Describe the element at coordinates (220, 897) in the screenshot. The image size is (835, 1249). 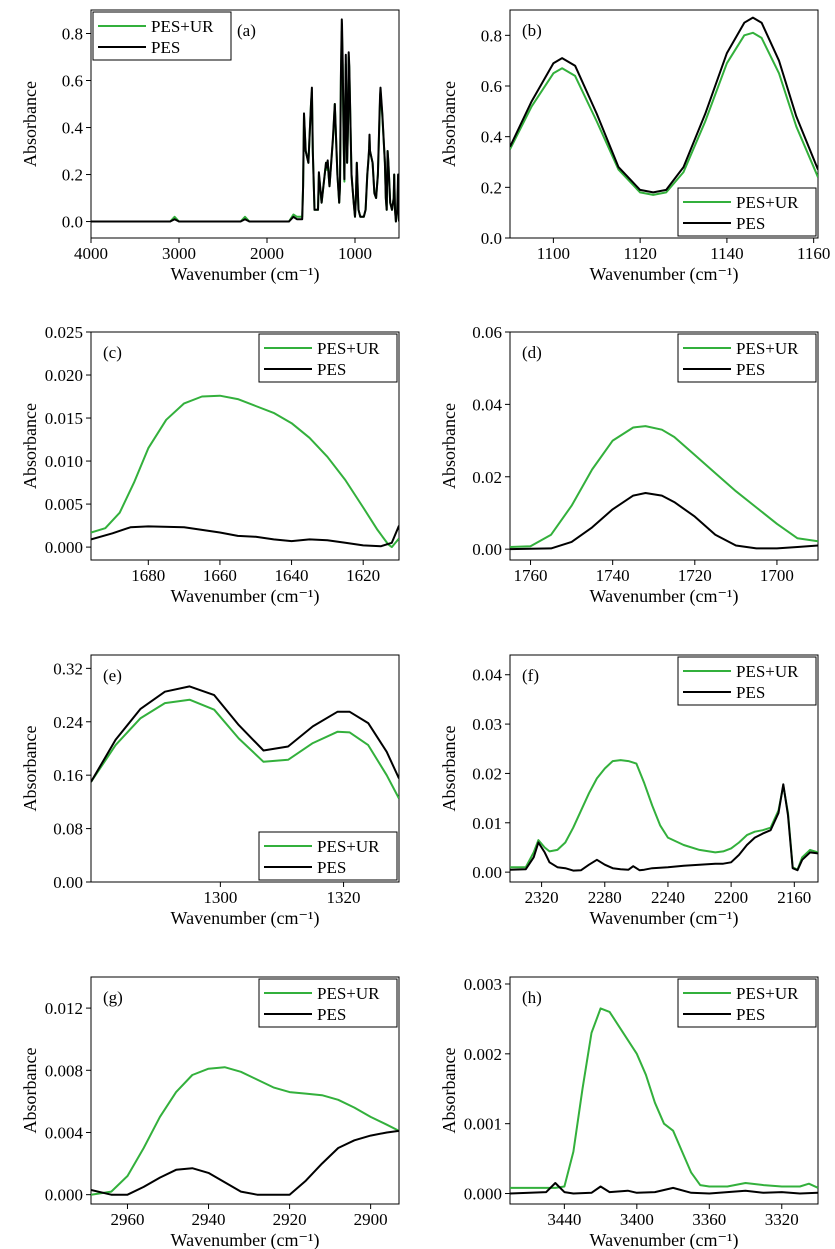
I see `x-tick-label: 1300` at that location.